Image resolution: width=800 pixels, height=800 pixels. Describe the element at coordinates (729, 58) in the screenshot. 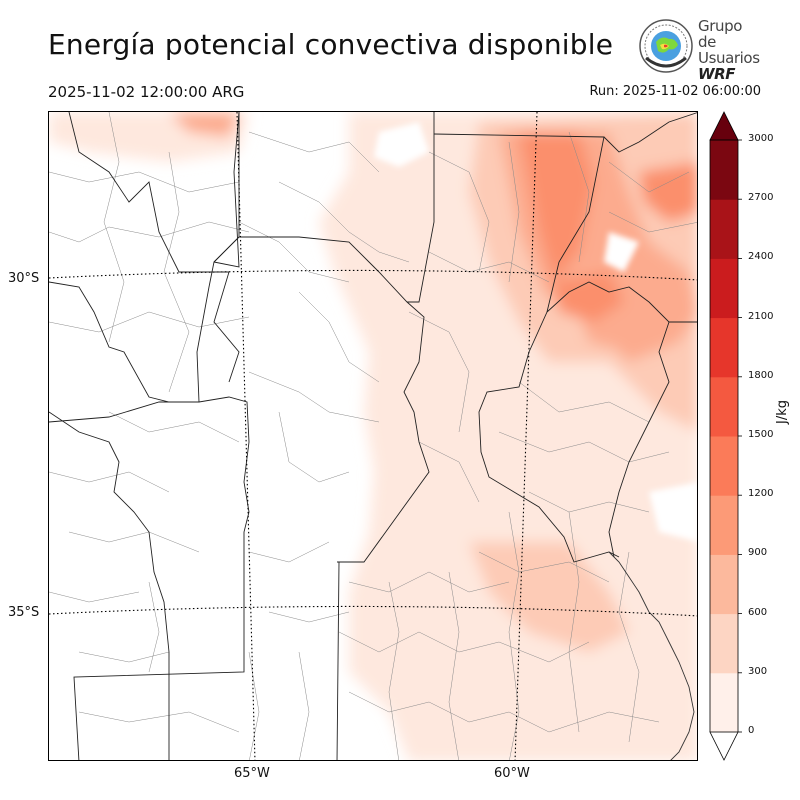

I see `logo-line-2: Usuarios` at that location.